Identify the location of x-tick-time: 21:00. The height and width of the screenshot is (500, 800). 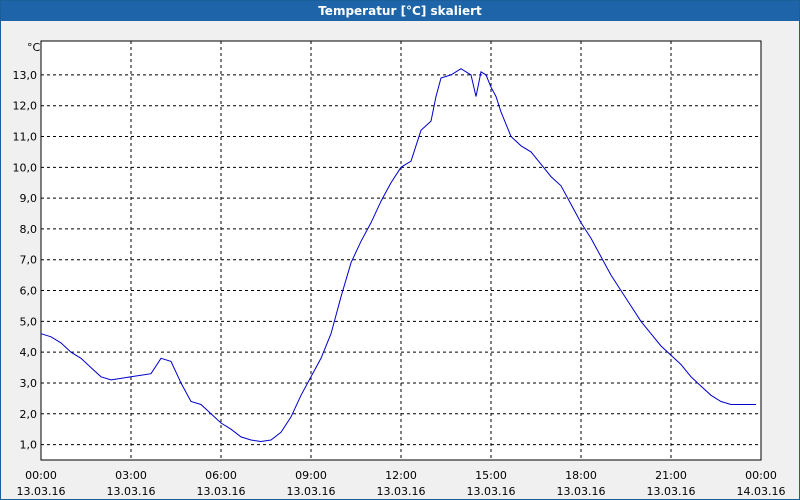
(671, 475).